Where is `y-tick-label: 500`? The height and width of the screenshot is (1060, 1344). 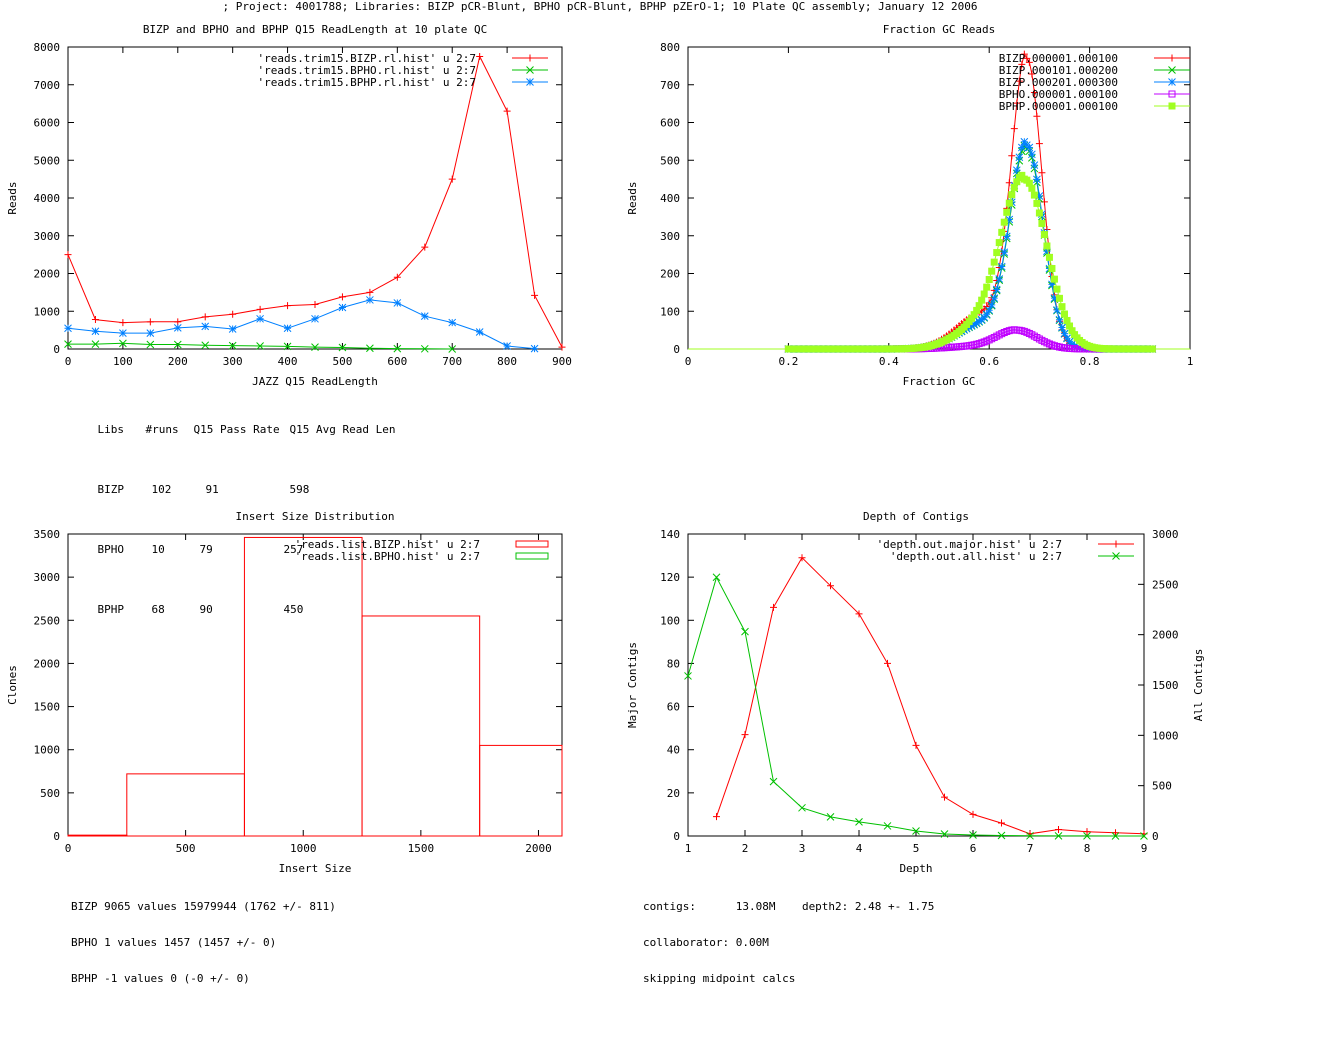 y-tick-label: 500 is located at coordinates (50, 793).